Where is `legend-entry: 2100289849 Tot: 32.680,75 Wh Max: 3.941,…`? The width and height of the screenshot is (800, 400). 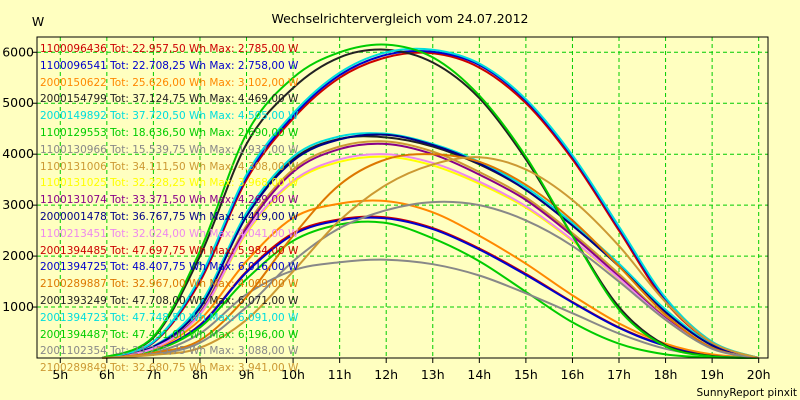
legend-entry: 2100289849 Tot: 32.680,75 Wh Max: 3.941,… is located at coordinates (169, 368).